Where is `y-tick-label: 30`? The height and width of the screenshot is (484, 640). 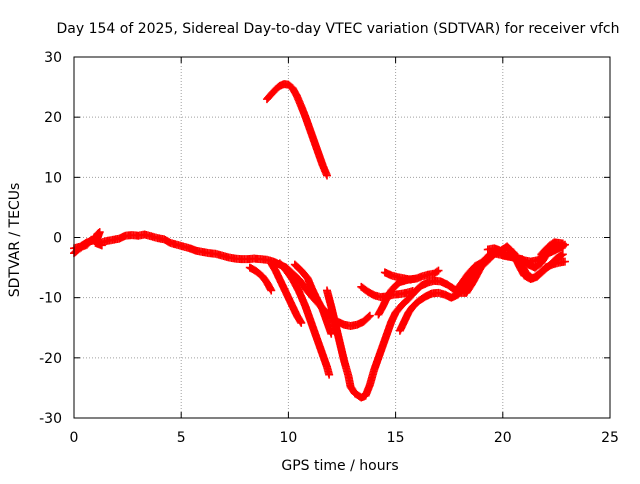
y-tick-label: 30 is located at coordinates (53, 58).